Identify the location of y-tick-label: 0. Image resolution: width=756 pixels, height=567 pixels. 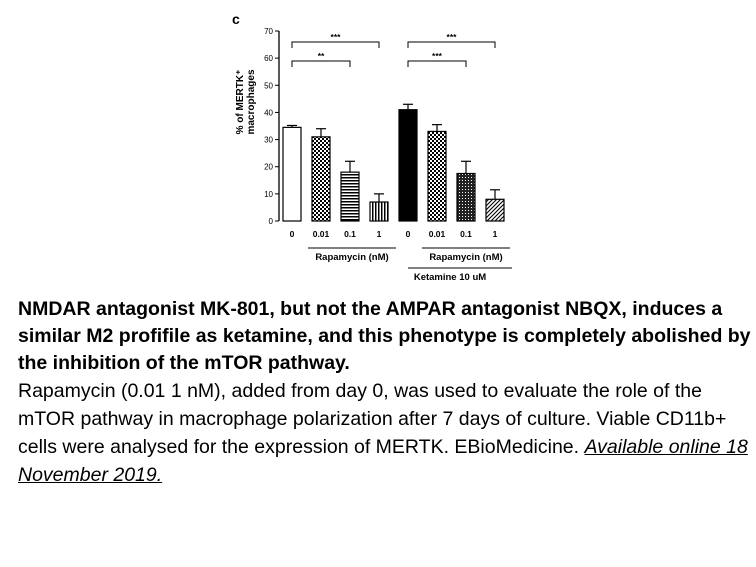
(271, 221).